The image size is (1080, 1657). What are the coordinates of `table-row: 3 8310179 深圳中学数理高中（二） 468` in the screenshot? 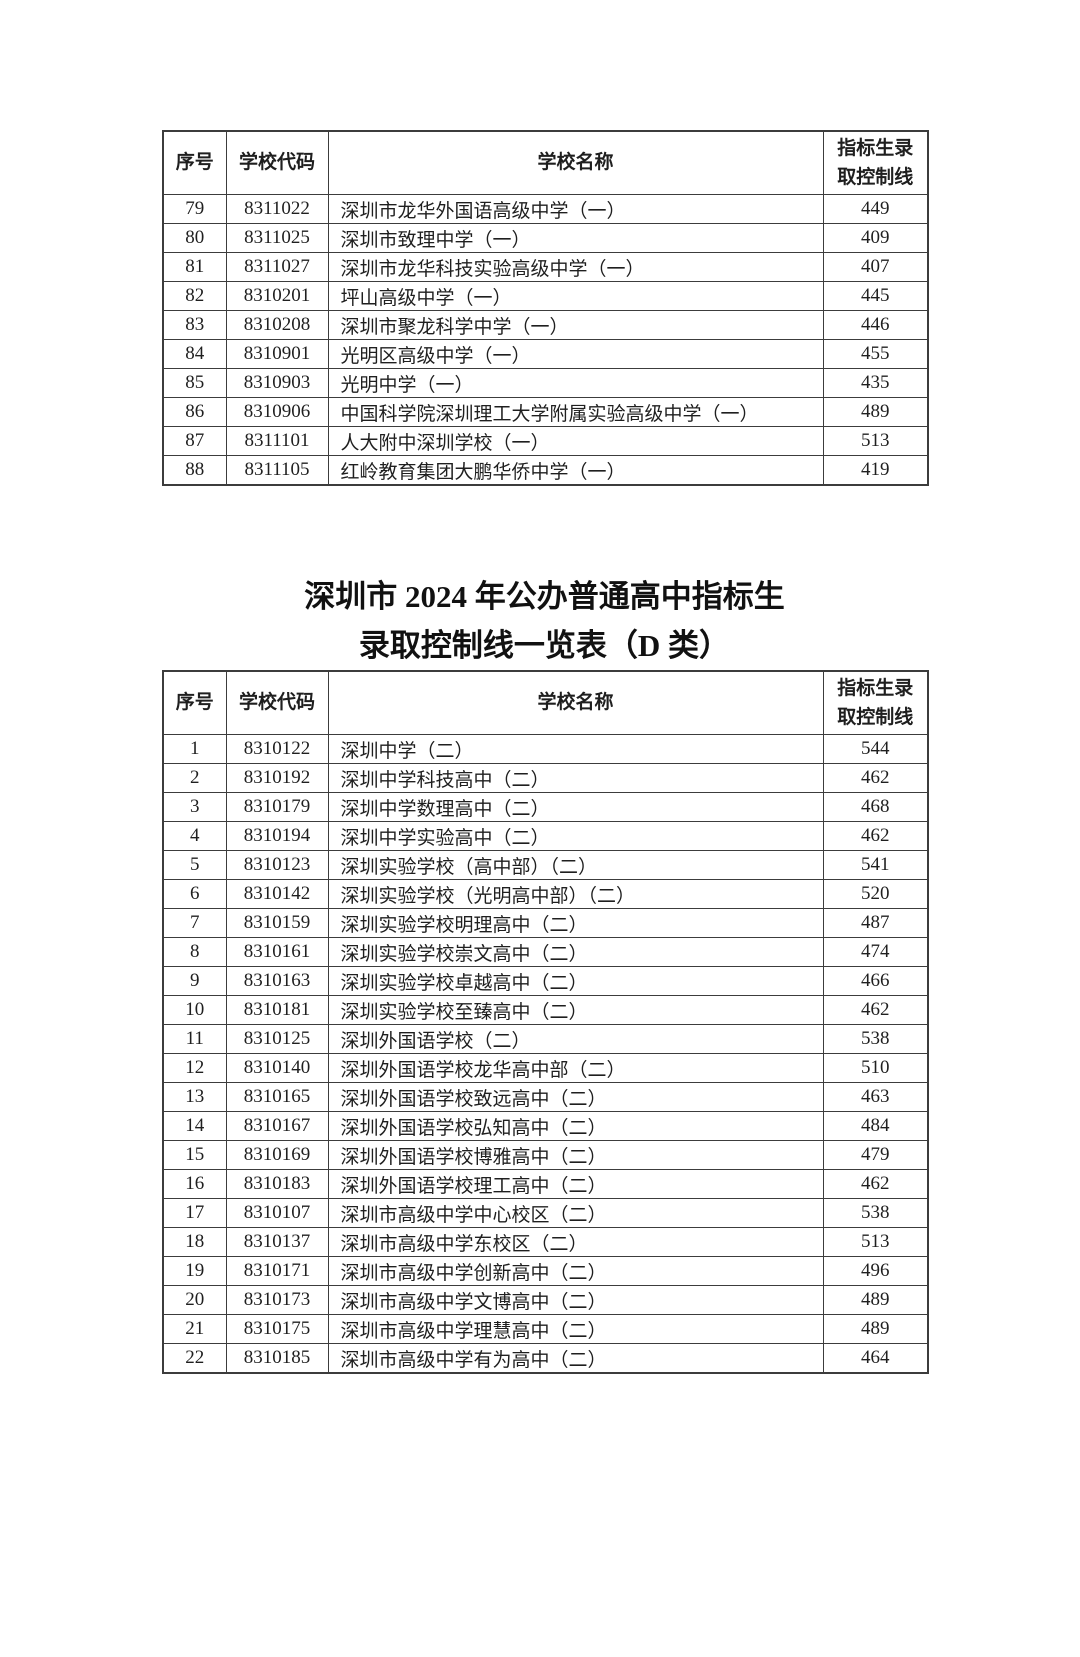 It's located at (545, 807).